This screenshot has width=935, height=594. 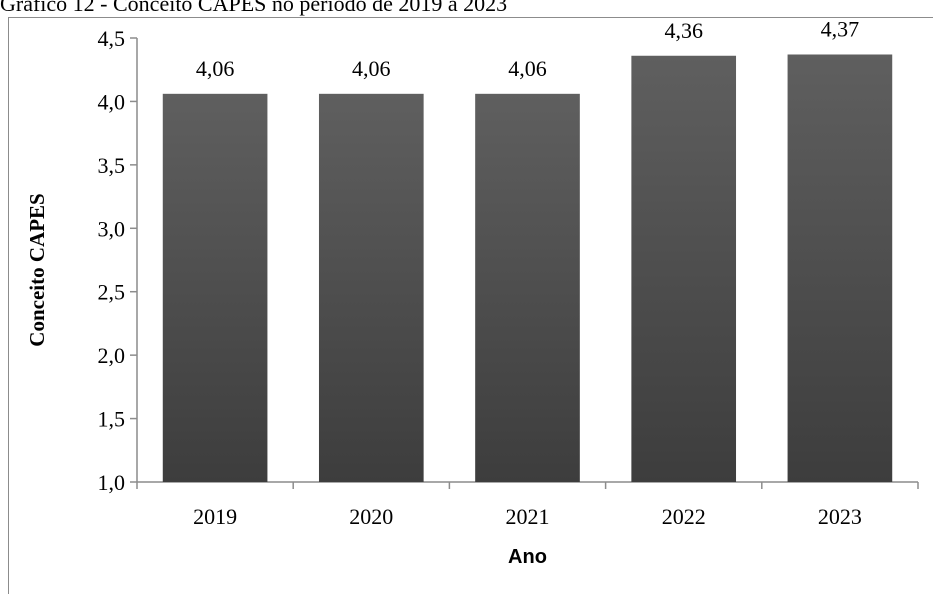 I want to click on value-label-2021: 4,06, so click(x=527, y=68).